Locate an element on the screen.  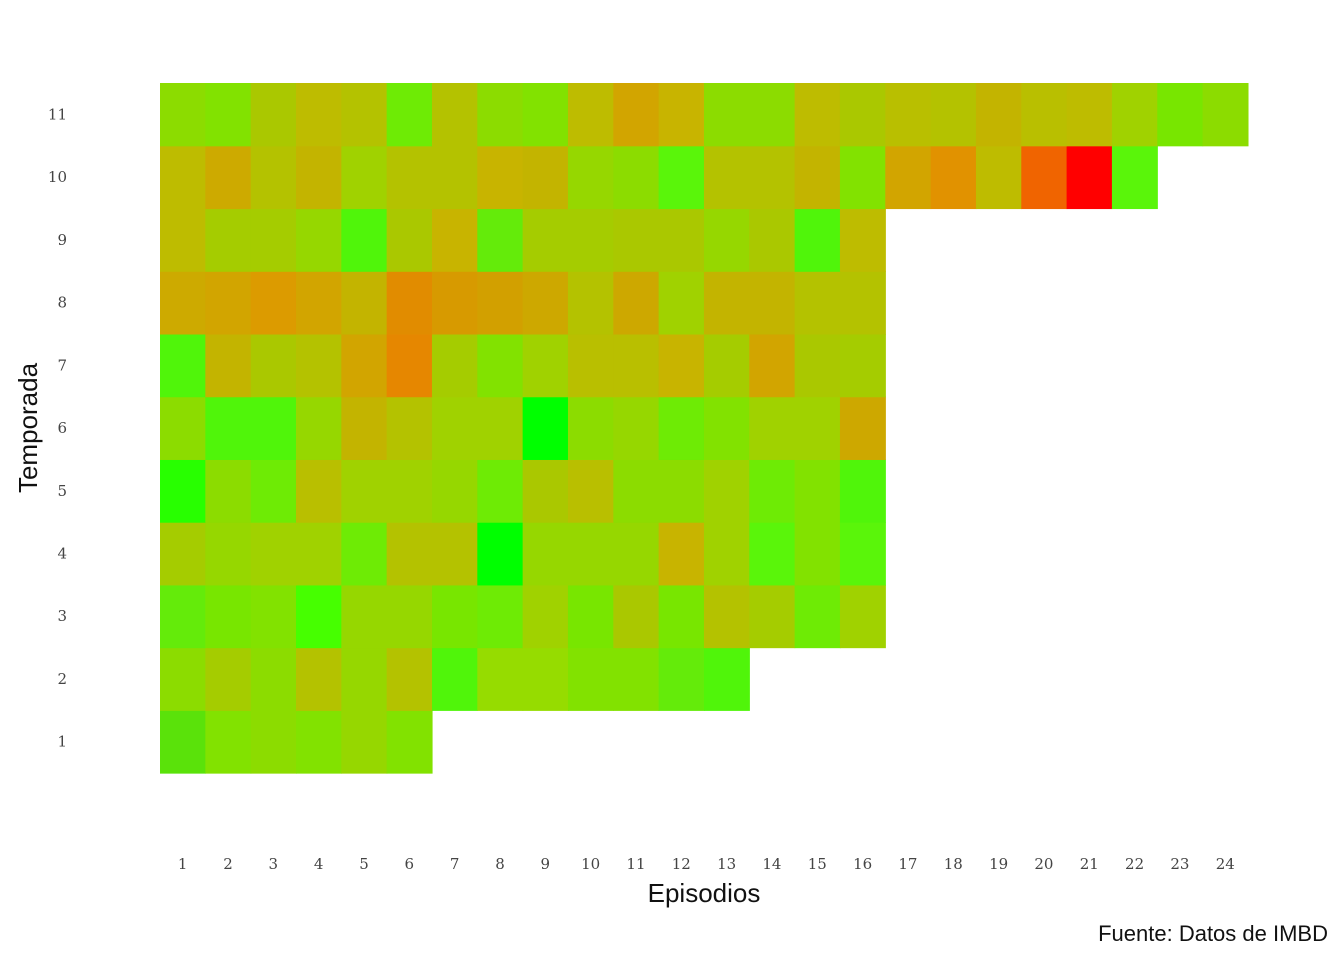
heatmap-cell-s7-e3 is located at coordinates (273, 365).